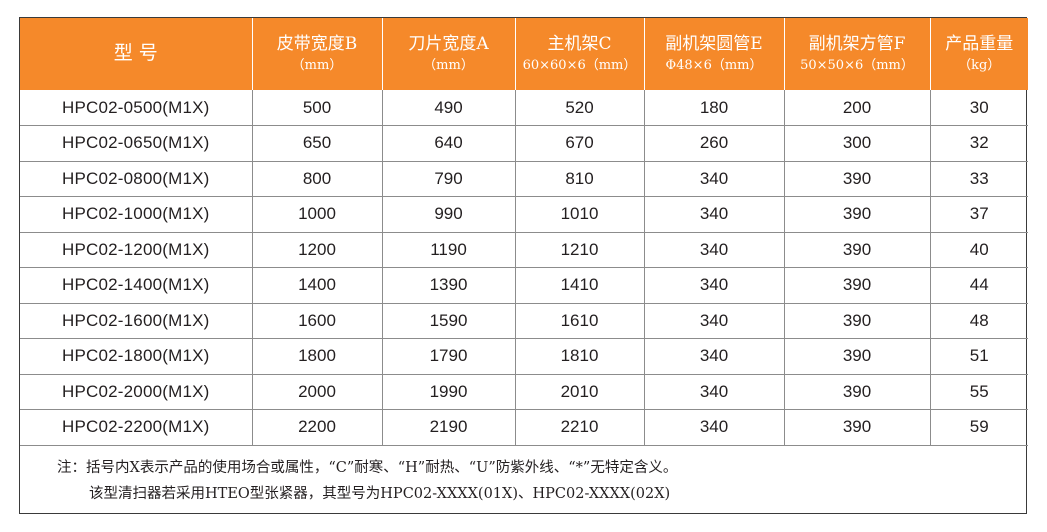  What do you see at coordinates (580, 321) in the screenshot?
I see `cell-main-frame: 1610` at bounding box center [580, 321].